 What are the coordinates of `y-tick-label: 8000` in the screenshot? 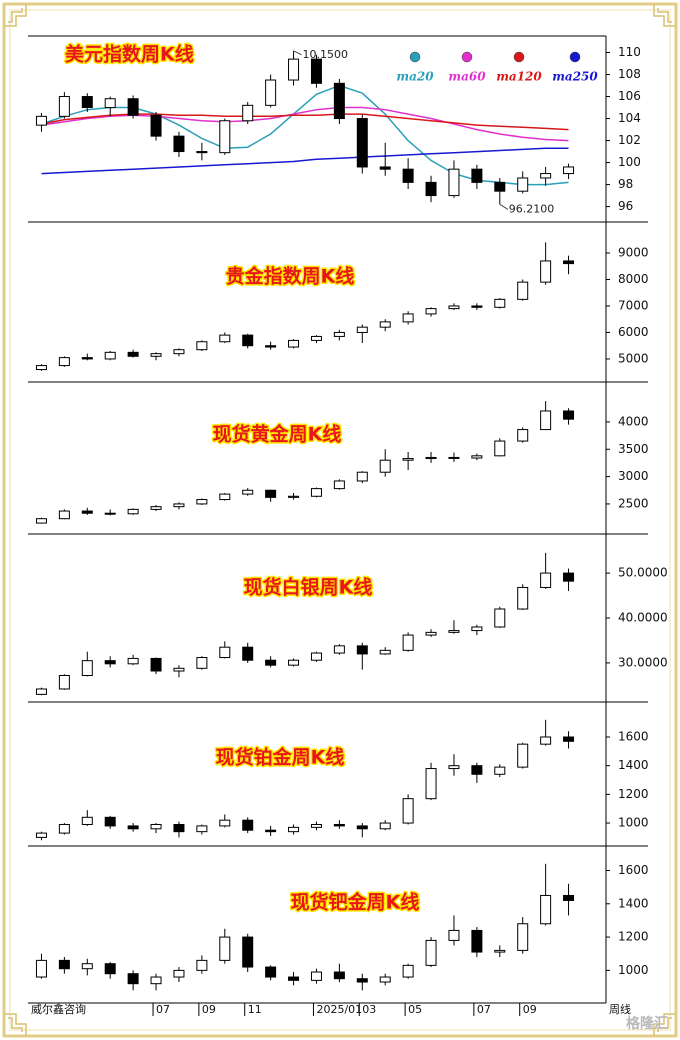 It's located at (633, 279).